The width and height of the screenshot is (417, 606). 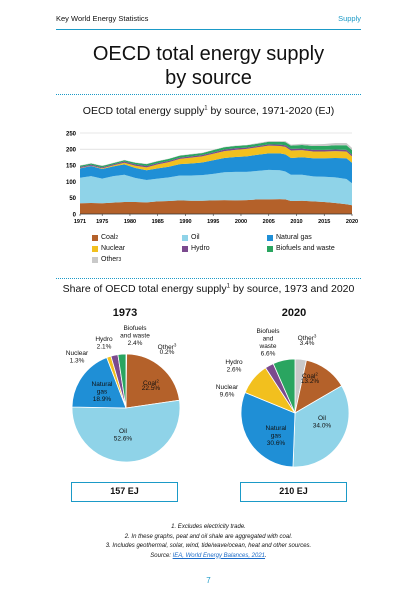 I want to click on pie-slice-natural_gas, so click(x=99, y=383).